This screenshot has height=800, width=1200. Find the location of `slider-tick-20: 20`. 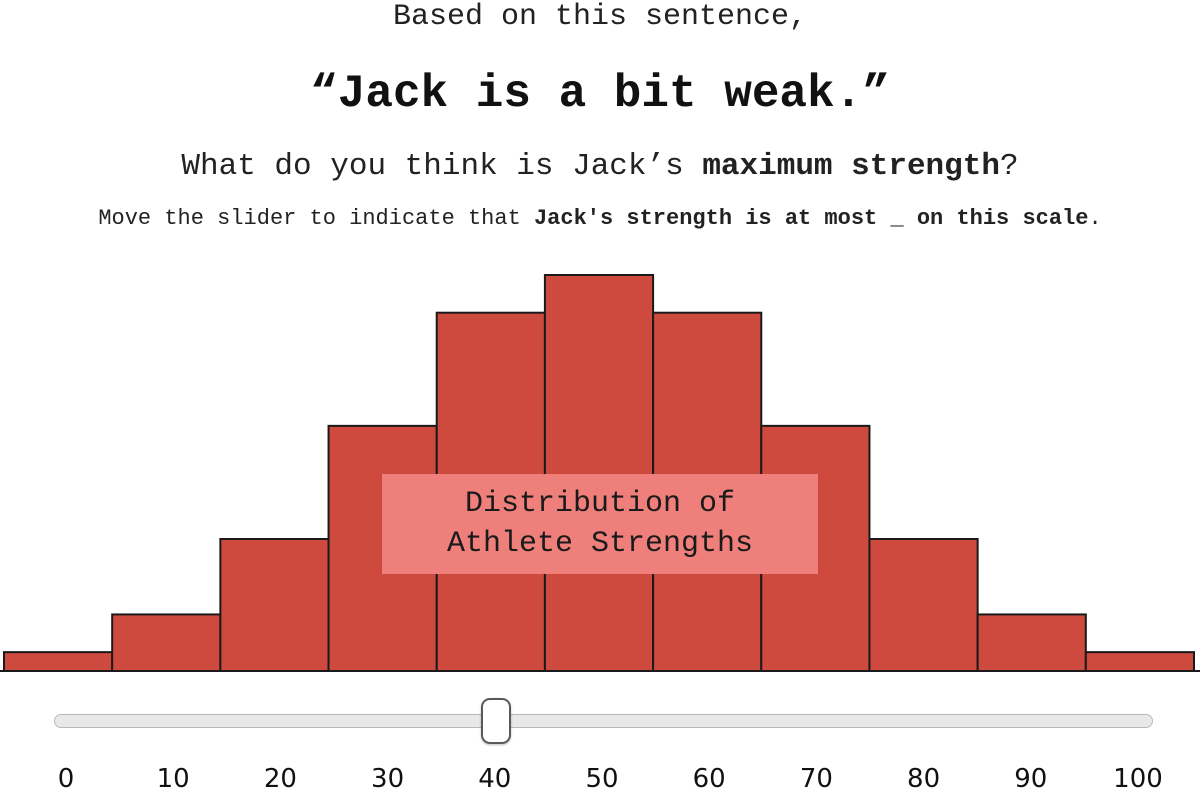

slider-tick-20: 20 is located at coordinates (280, 779).